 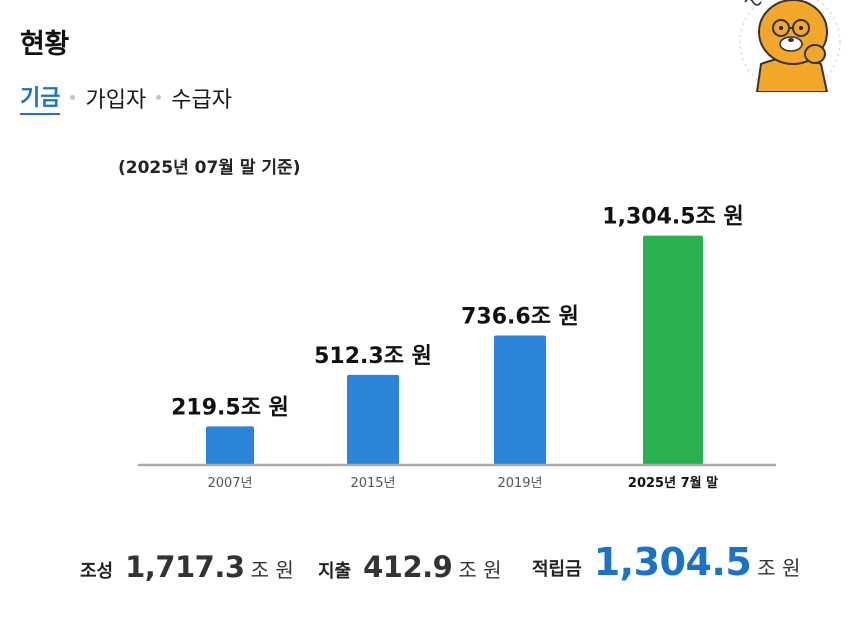 I want to click on bar-data-label: 1,304.5조 원, so click(x=672, y=217).